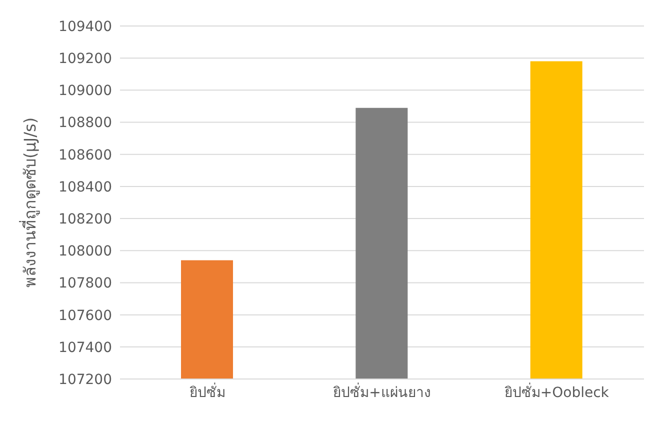  What do you see at coordinates (85, 187) in the screenshot?
I see `y-tick-label: 108400` at bounding box center [85, 187].